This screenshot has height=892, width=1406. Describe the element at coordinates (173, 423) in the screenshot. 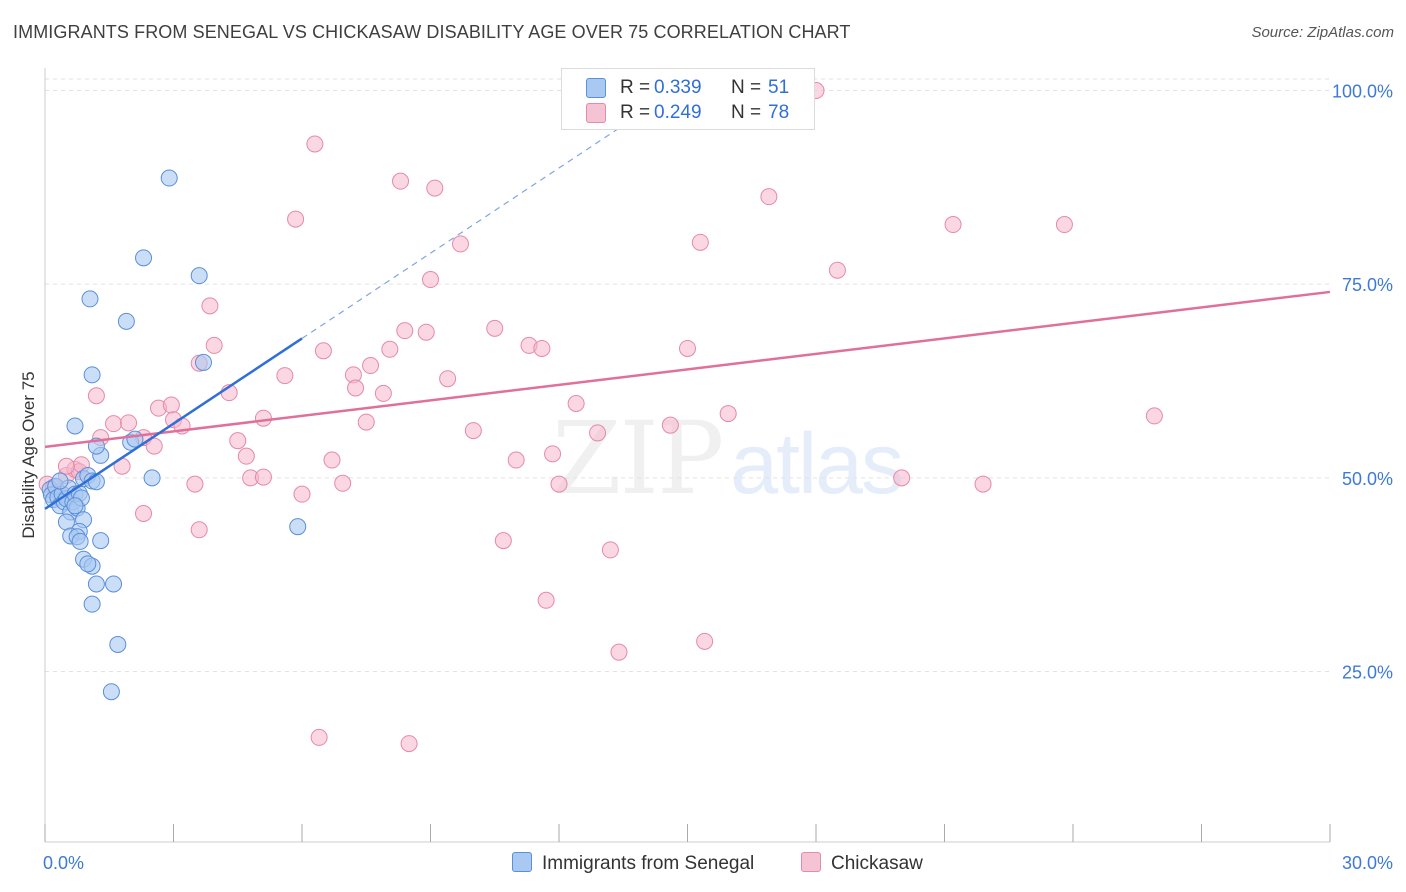

I see `senegal-trend-line` at that location.